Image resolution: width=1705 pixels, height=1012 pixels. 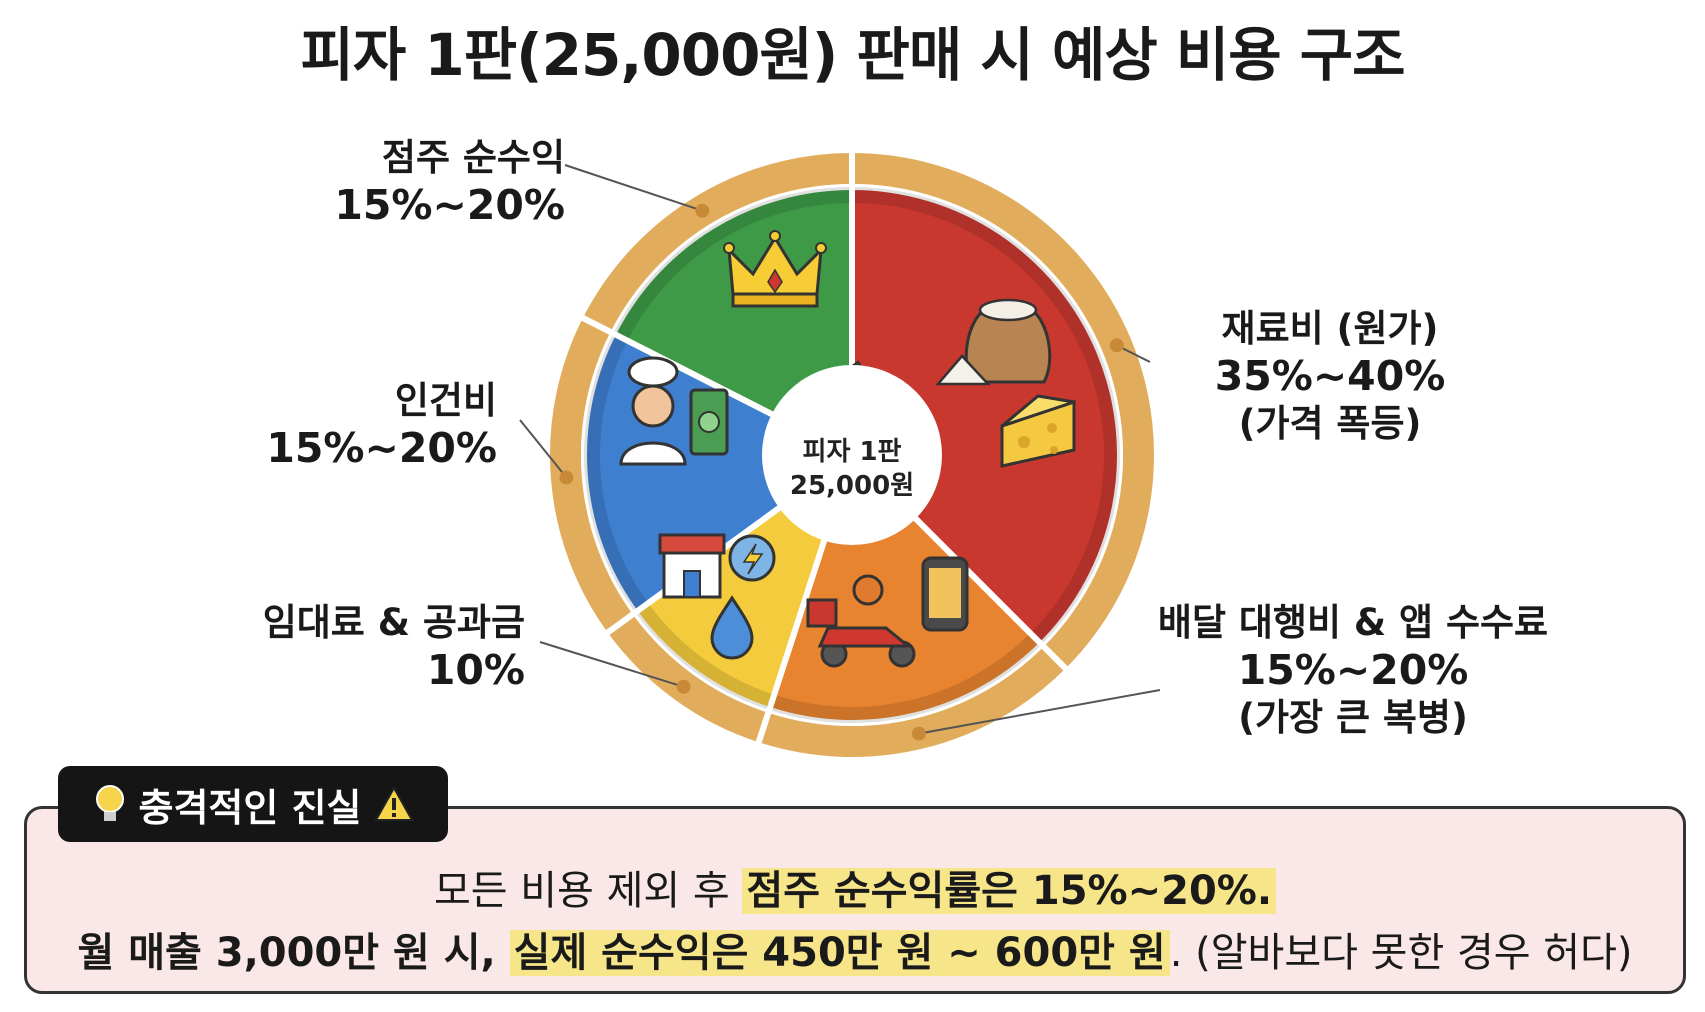 What do you see at coordinates (775, 269) in the screenshot?
I see `crown-icon` at bounding box center [775, 269].